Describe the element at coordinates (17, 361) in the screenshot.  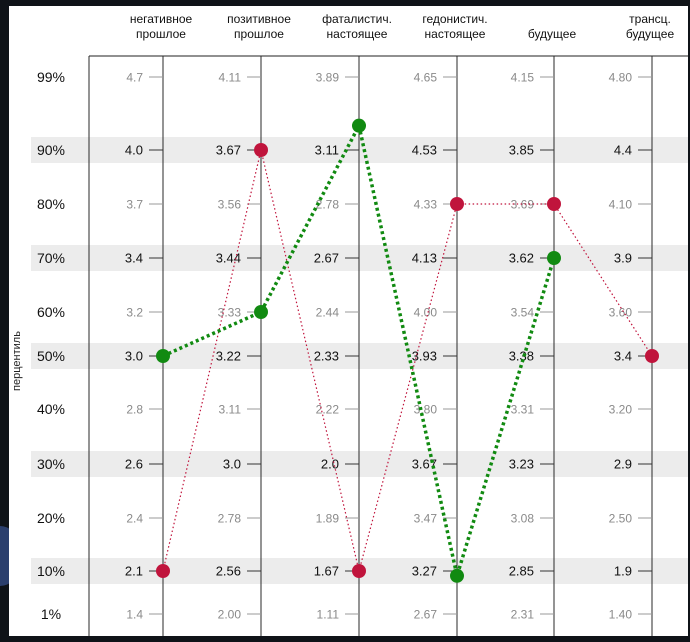
I see `y-axis-label: перцентиль` at that location.